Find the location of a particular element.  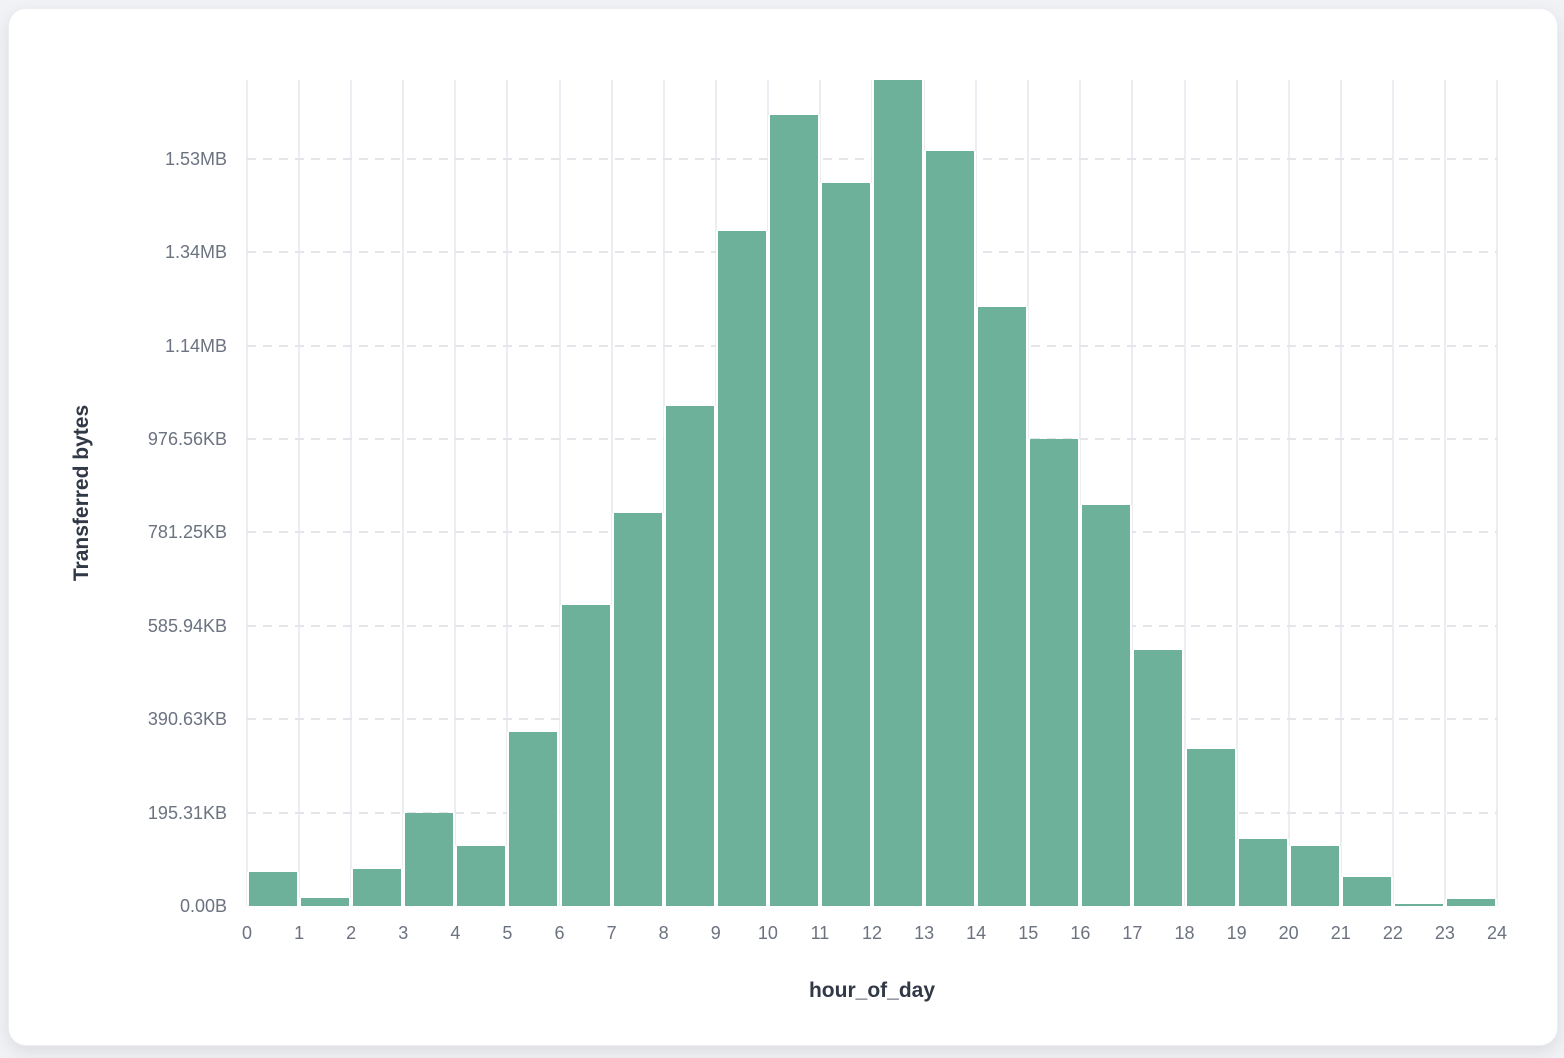

x-tick-label: 15 is located at coordinates (1028, 933).